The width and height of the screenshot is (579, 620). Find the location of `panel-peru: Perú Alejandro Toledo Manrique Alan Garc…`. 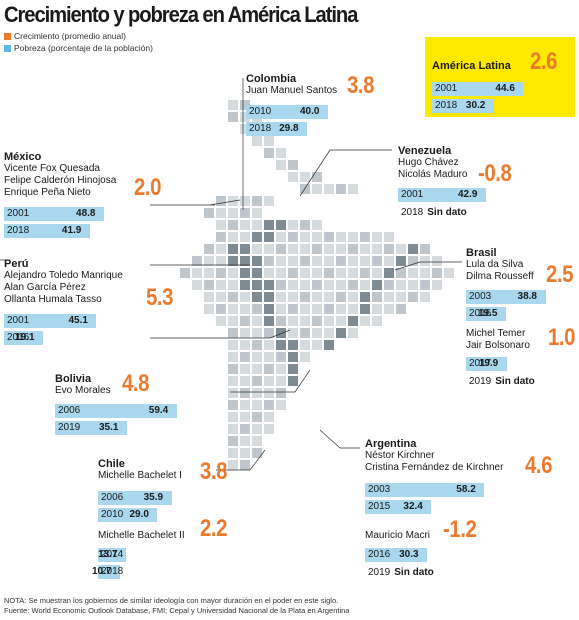

panel-peru: Perú Alejandro Toledo Manrique Alan Garc… is located at coordinates (63, 282).